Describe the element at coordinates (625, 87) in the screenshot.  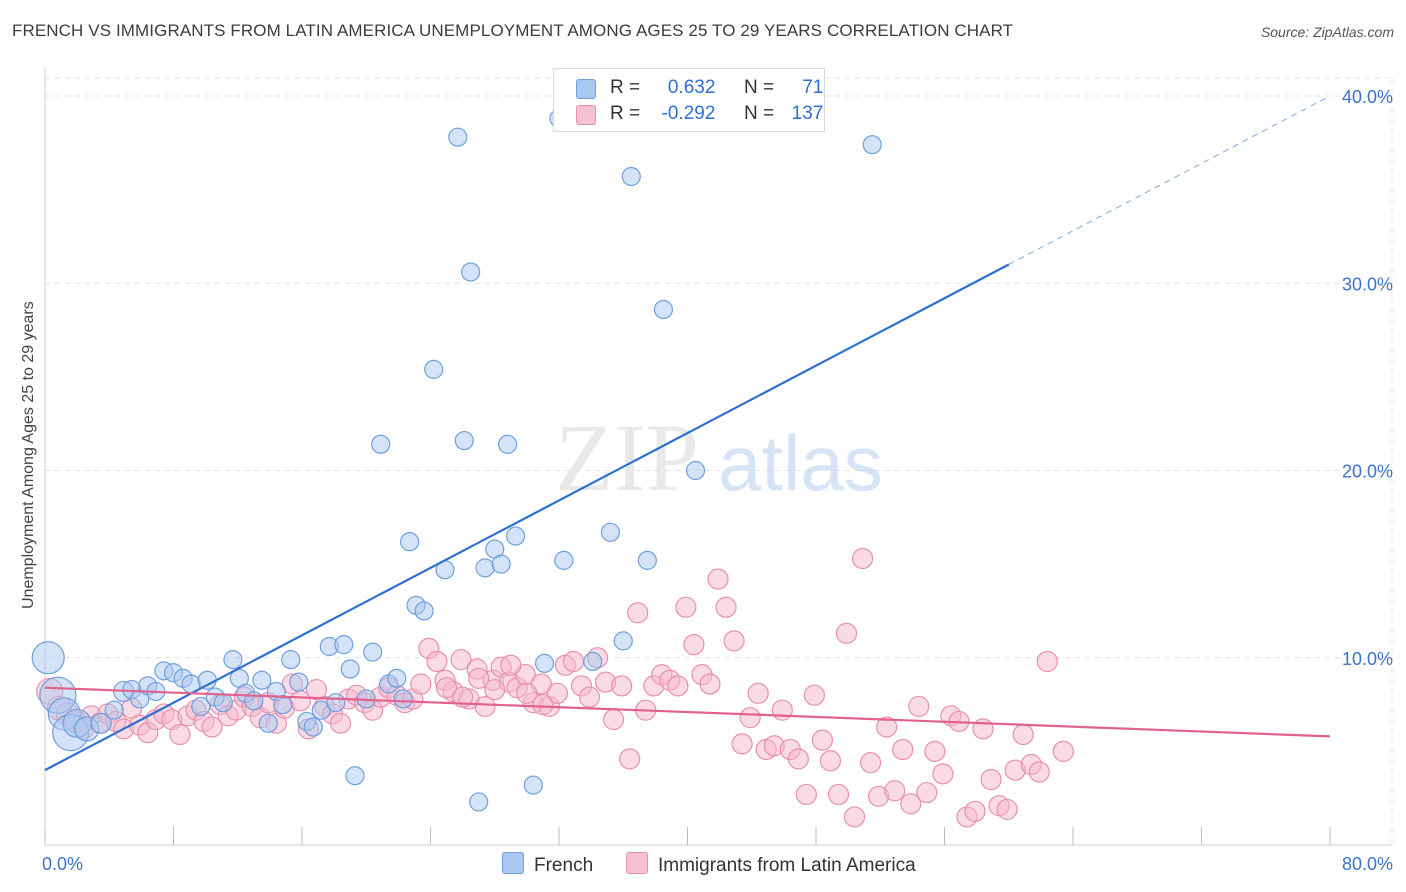
I see `legend-french-r-label: R =` at that location.